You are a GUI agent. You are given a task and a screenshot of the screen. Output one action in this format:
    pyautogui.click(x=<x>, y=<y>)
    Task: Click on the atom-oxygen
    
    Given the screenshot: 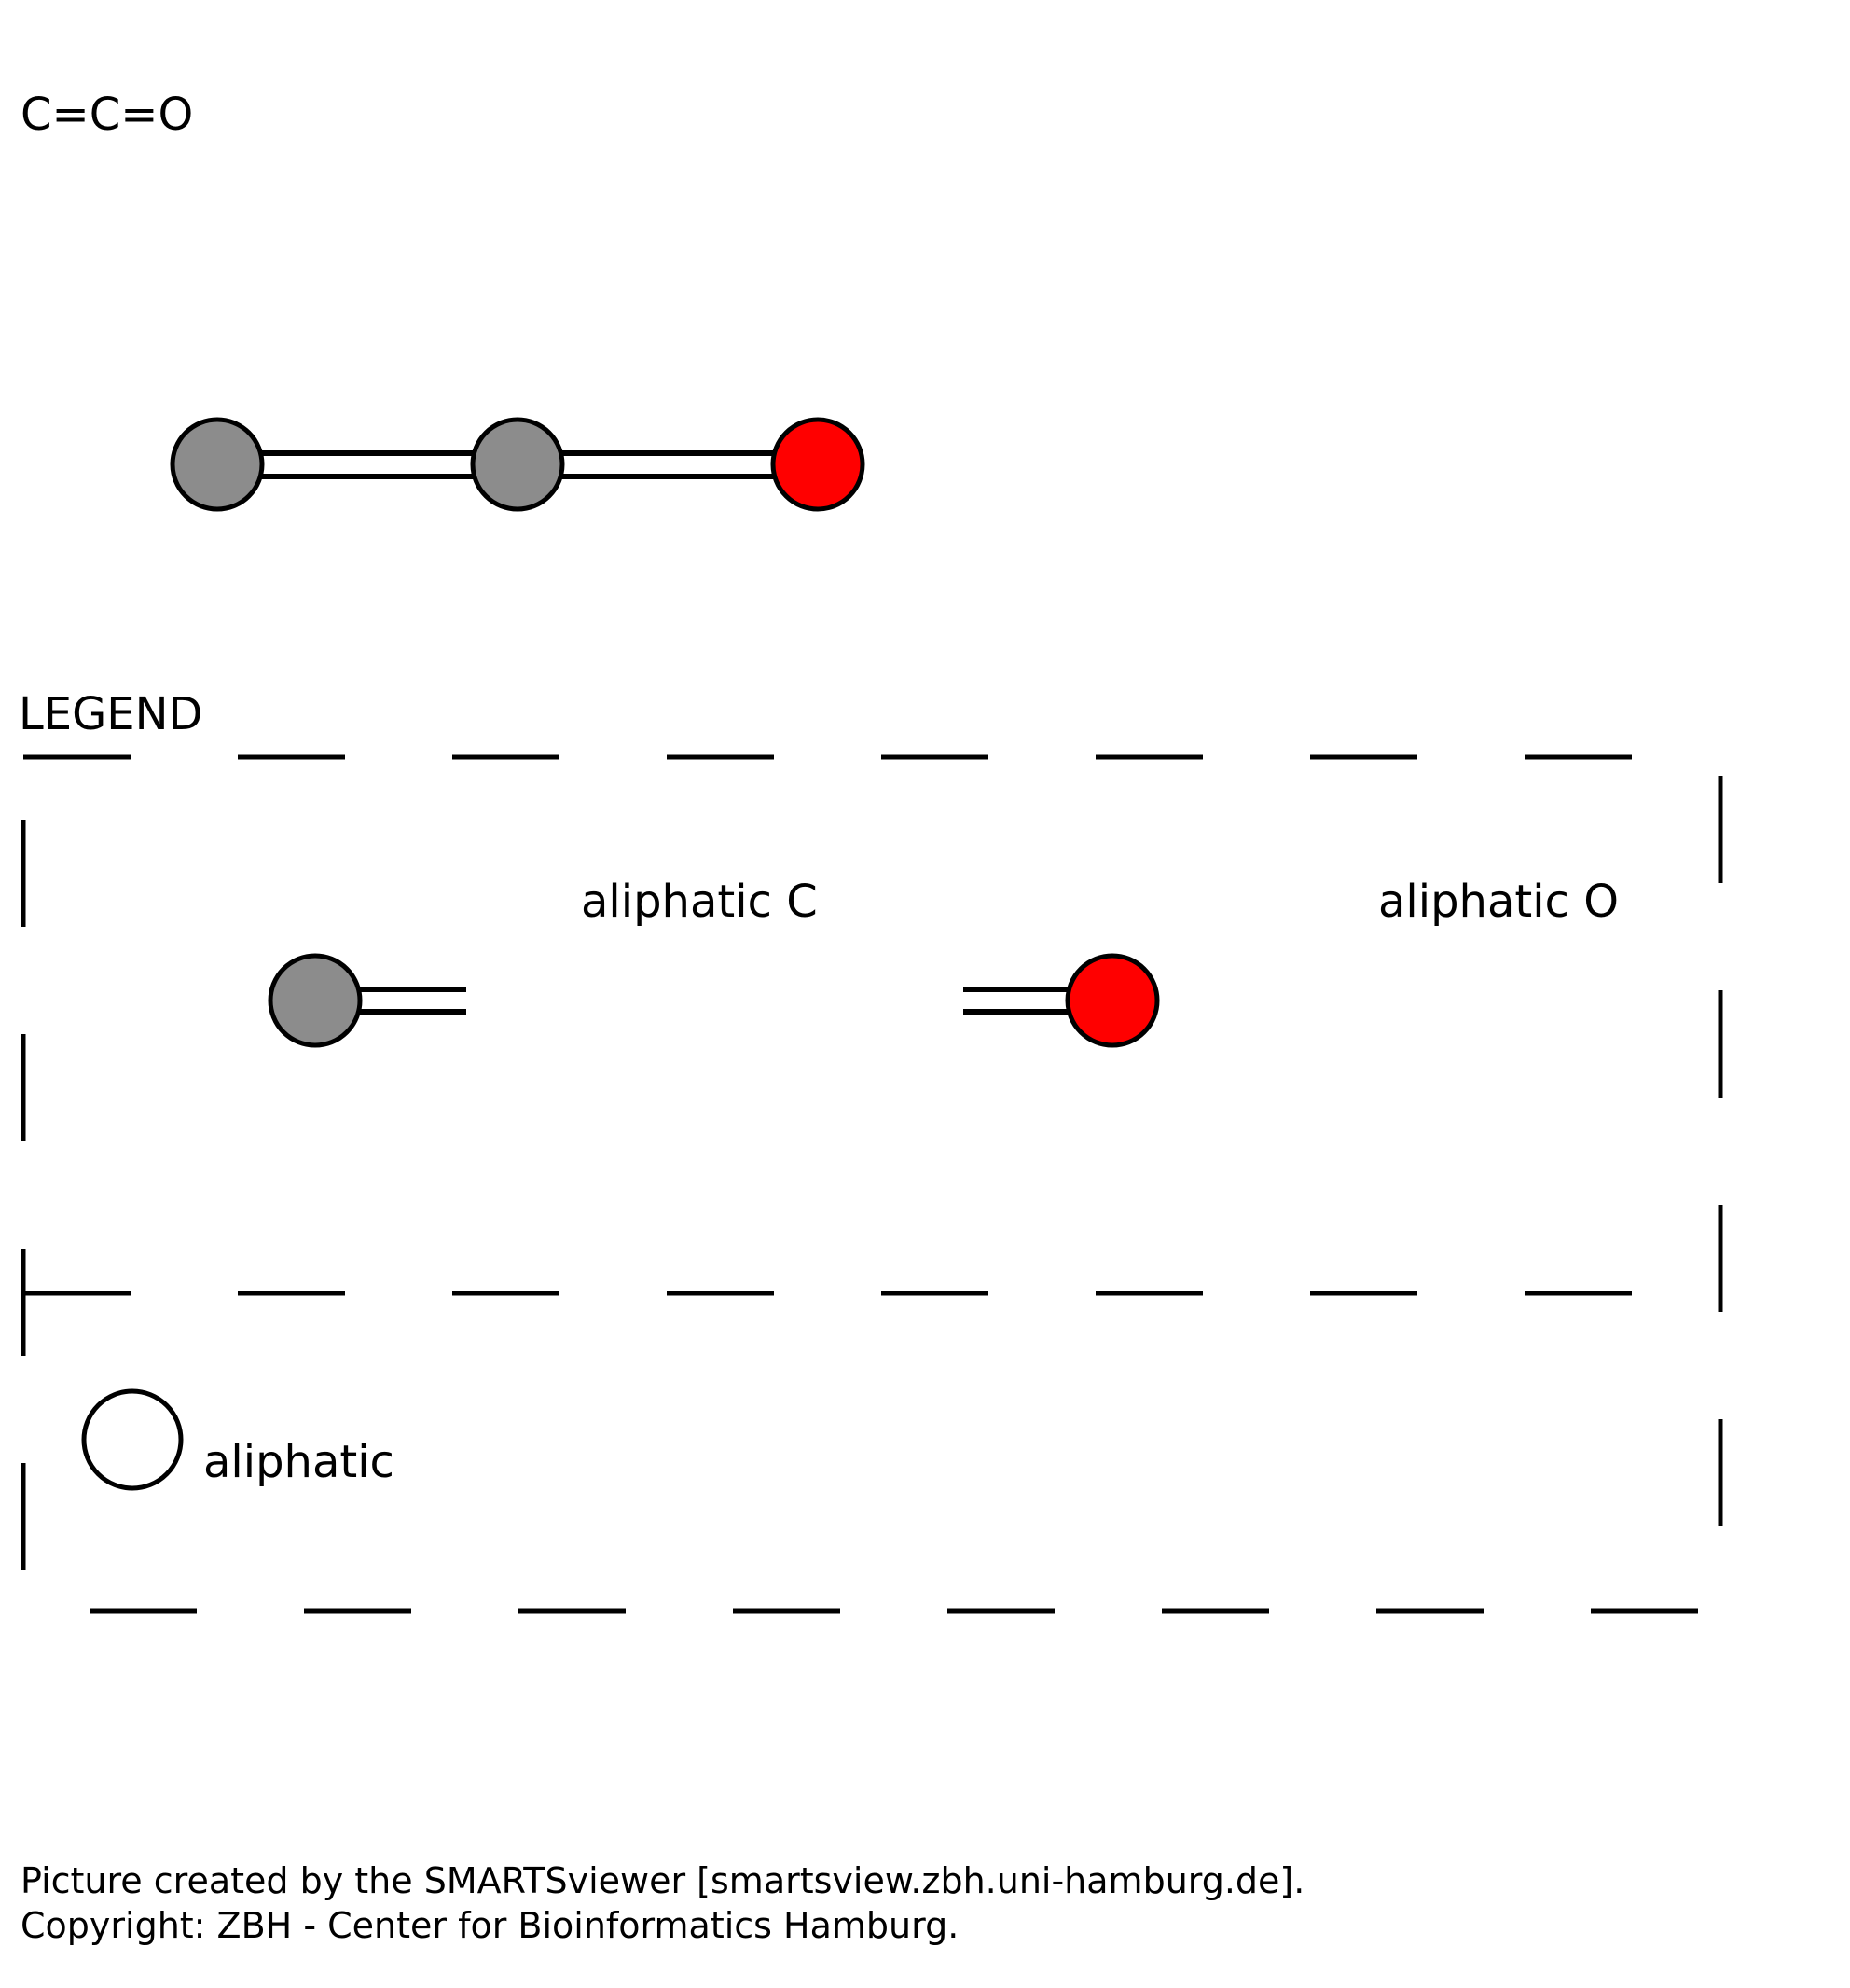 What is the action you would take?
    pyautogui.click(x=817, y=465)
    